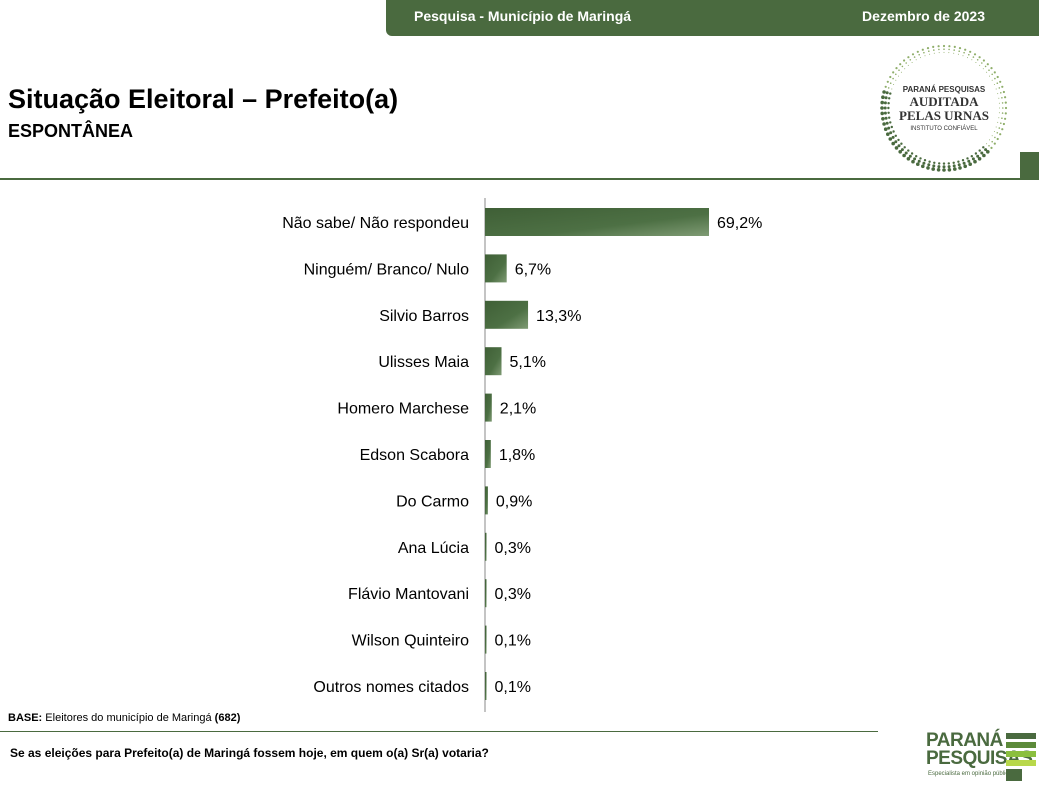 The height and width of the screenshot is (791, 1039). Describe the element at coordinates (739, 223) in the screenshot. I see `data-label: 69,2%` at that location.